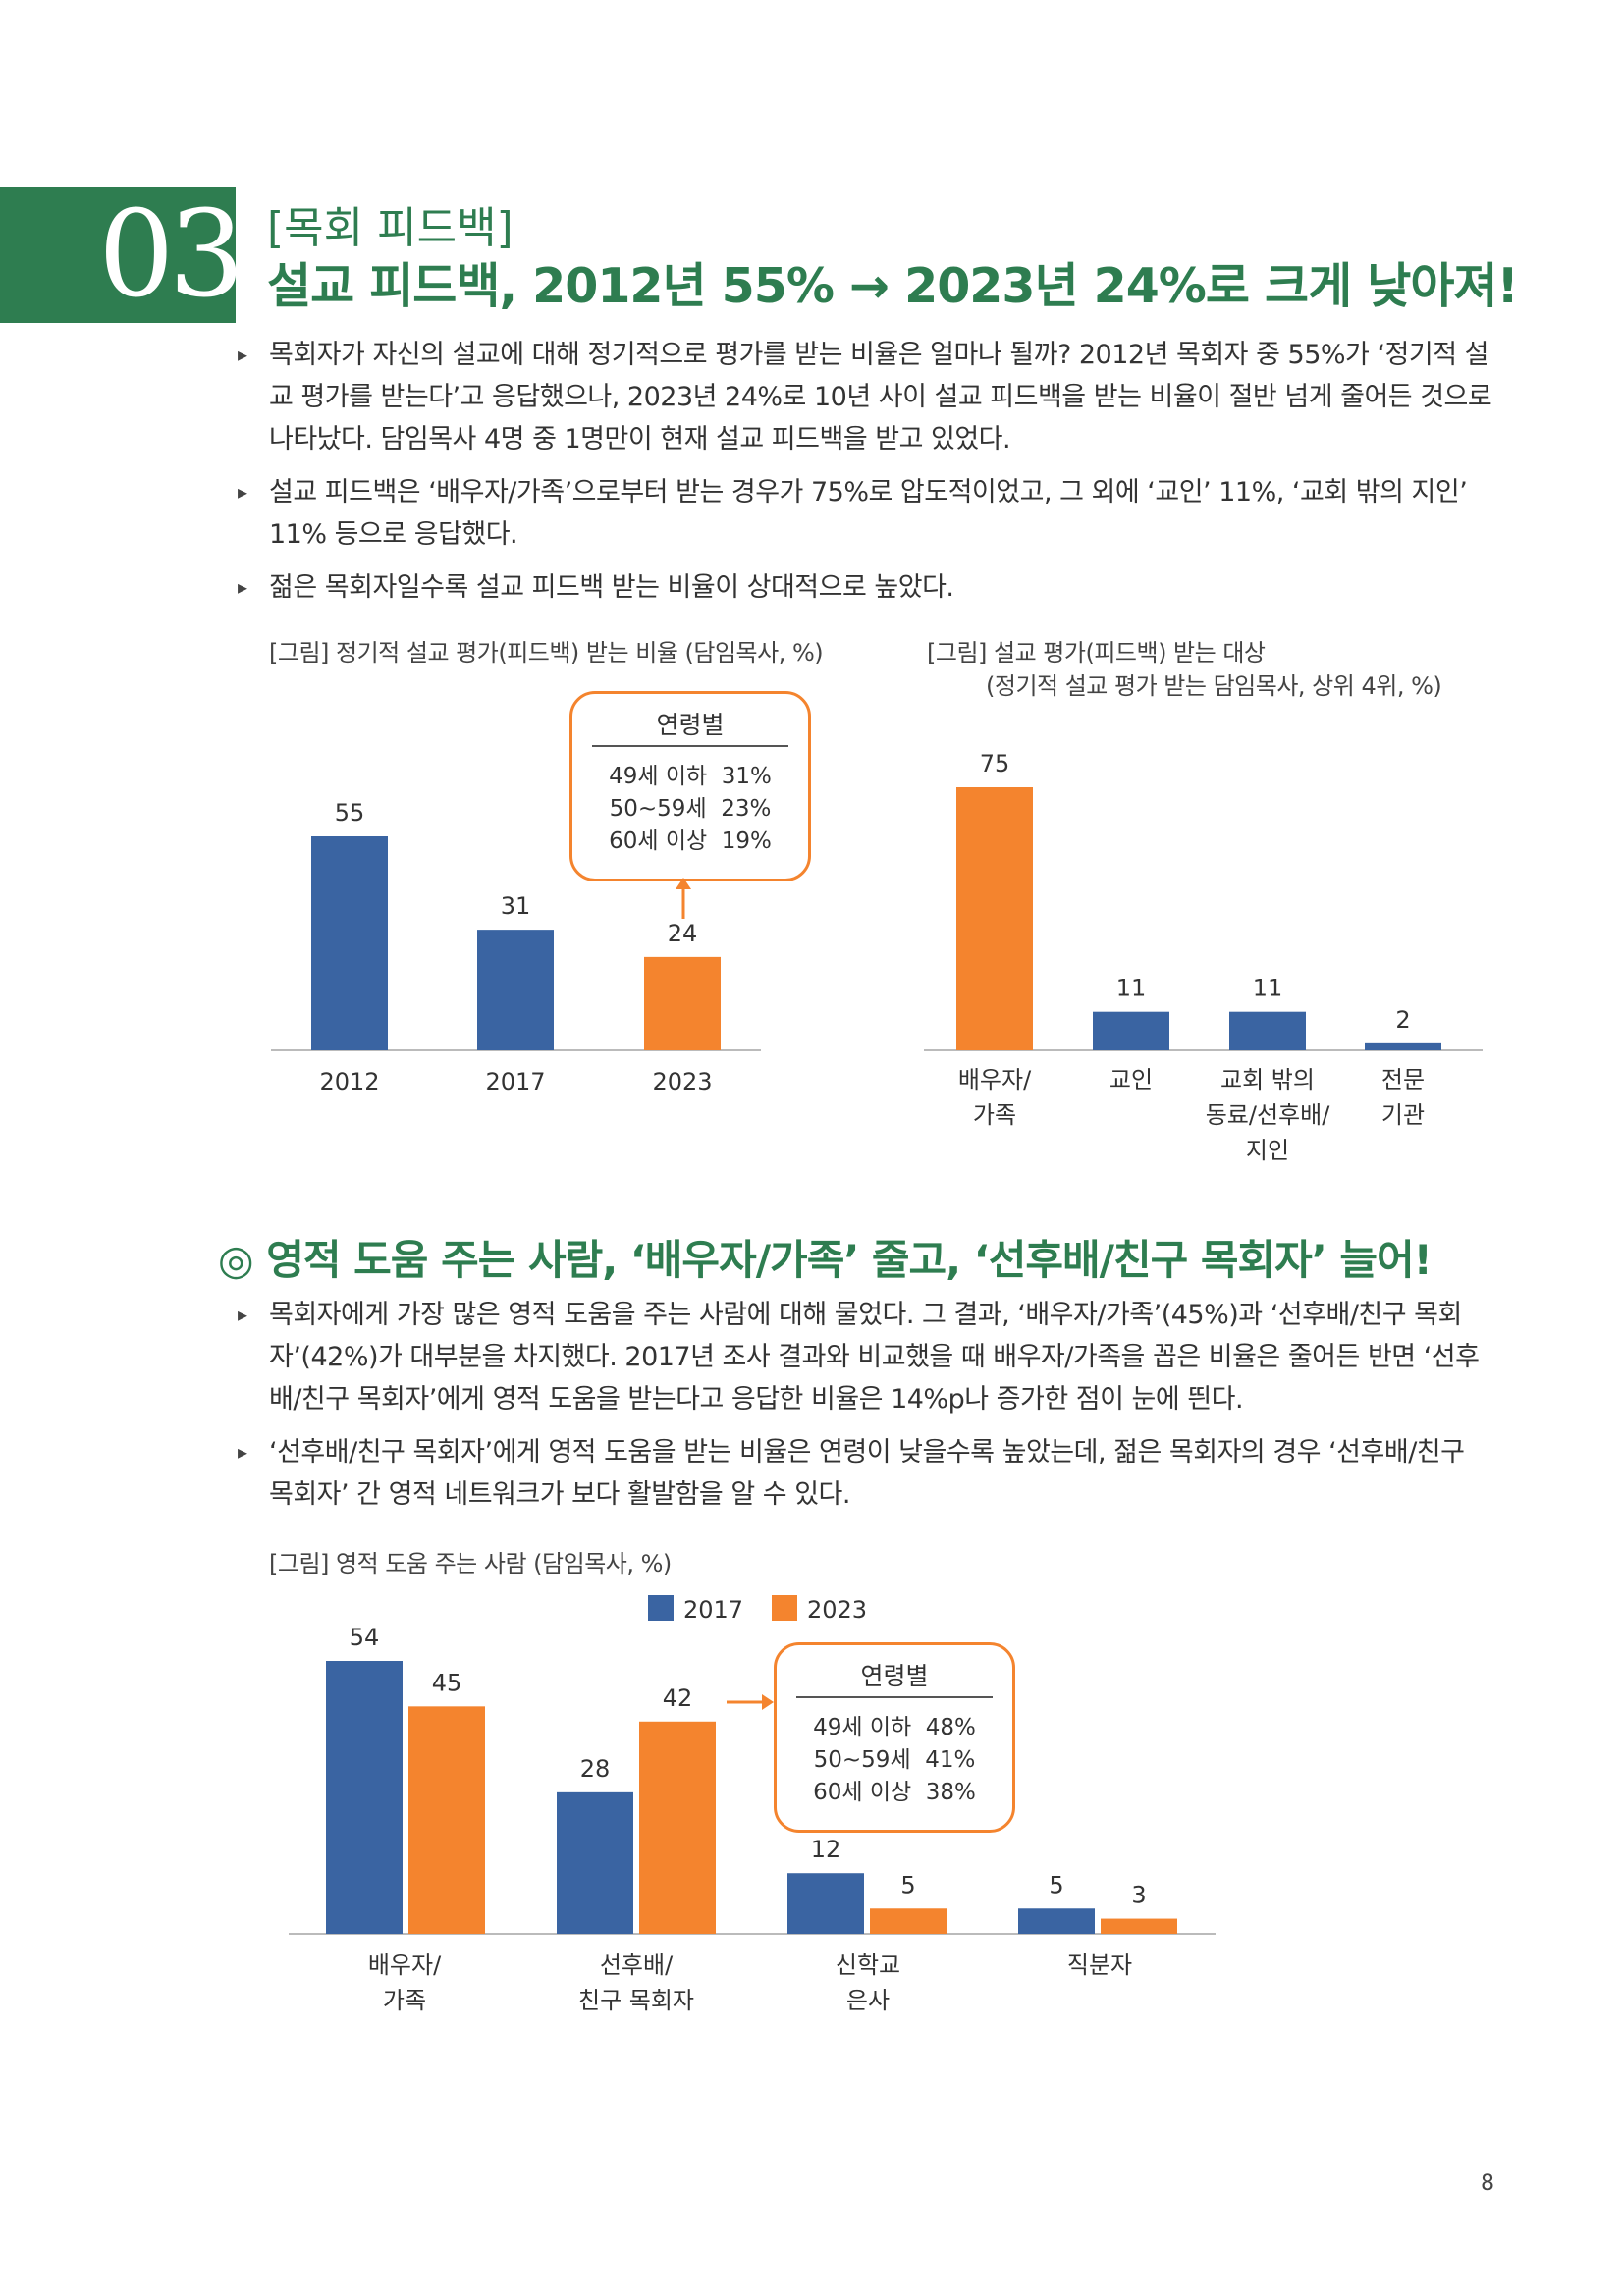  What do you see at coordinates (661, 1608) in the screenshot?
I see `legend-swatch-2017` at bounding box center [661, 1608].